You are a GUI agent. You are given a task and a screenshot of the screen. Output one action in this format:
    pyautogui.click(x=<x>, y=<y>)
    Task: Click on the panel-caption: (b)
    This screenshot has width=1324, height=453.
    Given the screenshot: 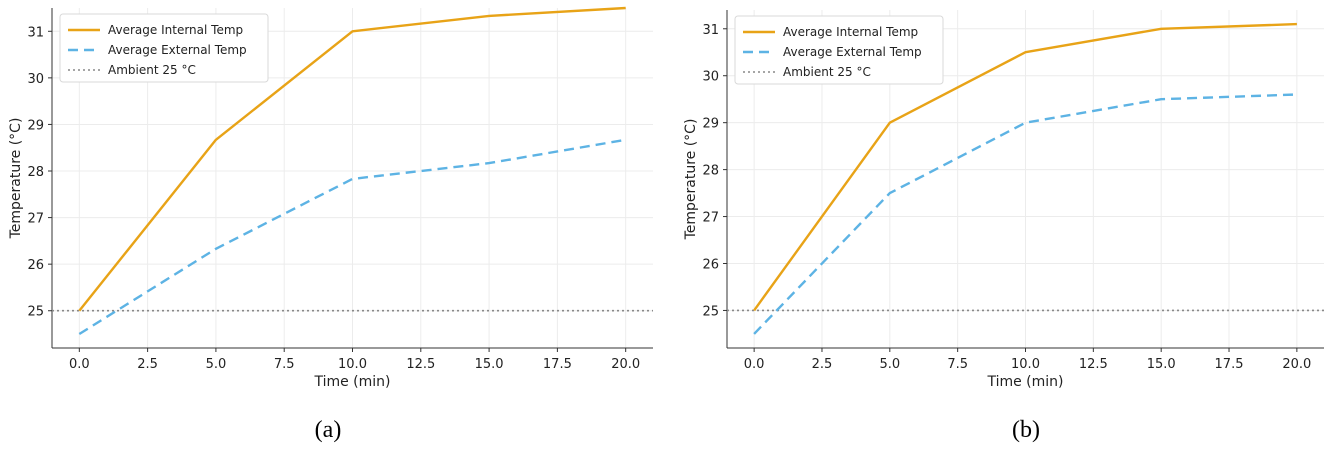 What is the action you would take?
    pyautogui.click(x=1026, y=430)
    